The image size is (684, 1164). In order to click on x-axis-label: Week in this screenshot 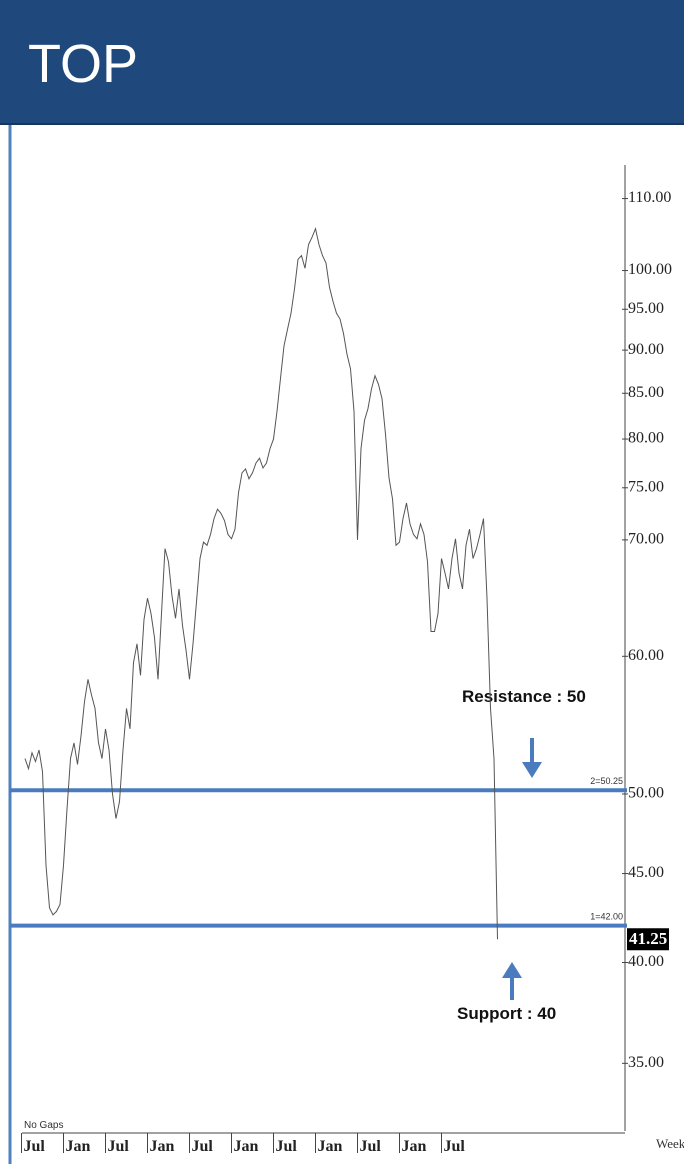, I will do `click(670, 1143)`.